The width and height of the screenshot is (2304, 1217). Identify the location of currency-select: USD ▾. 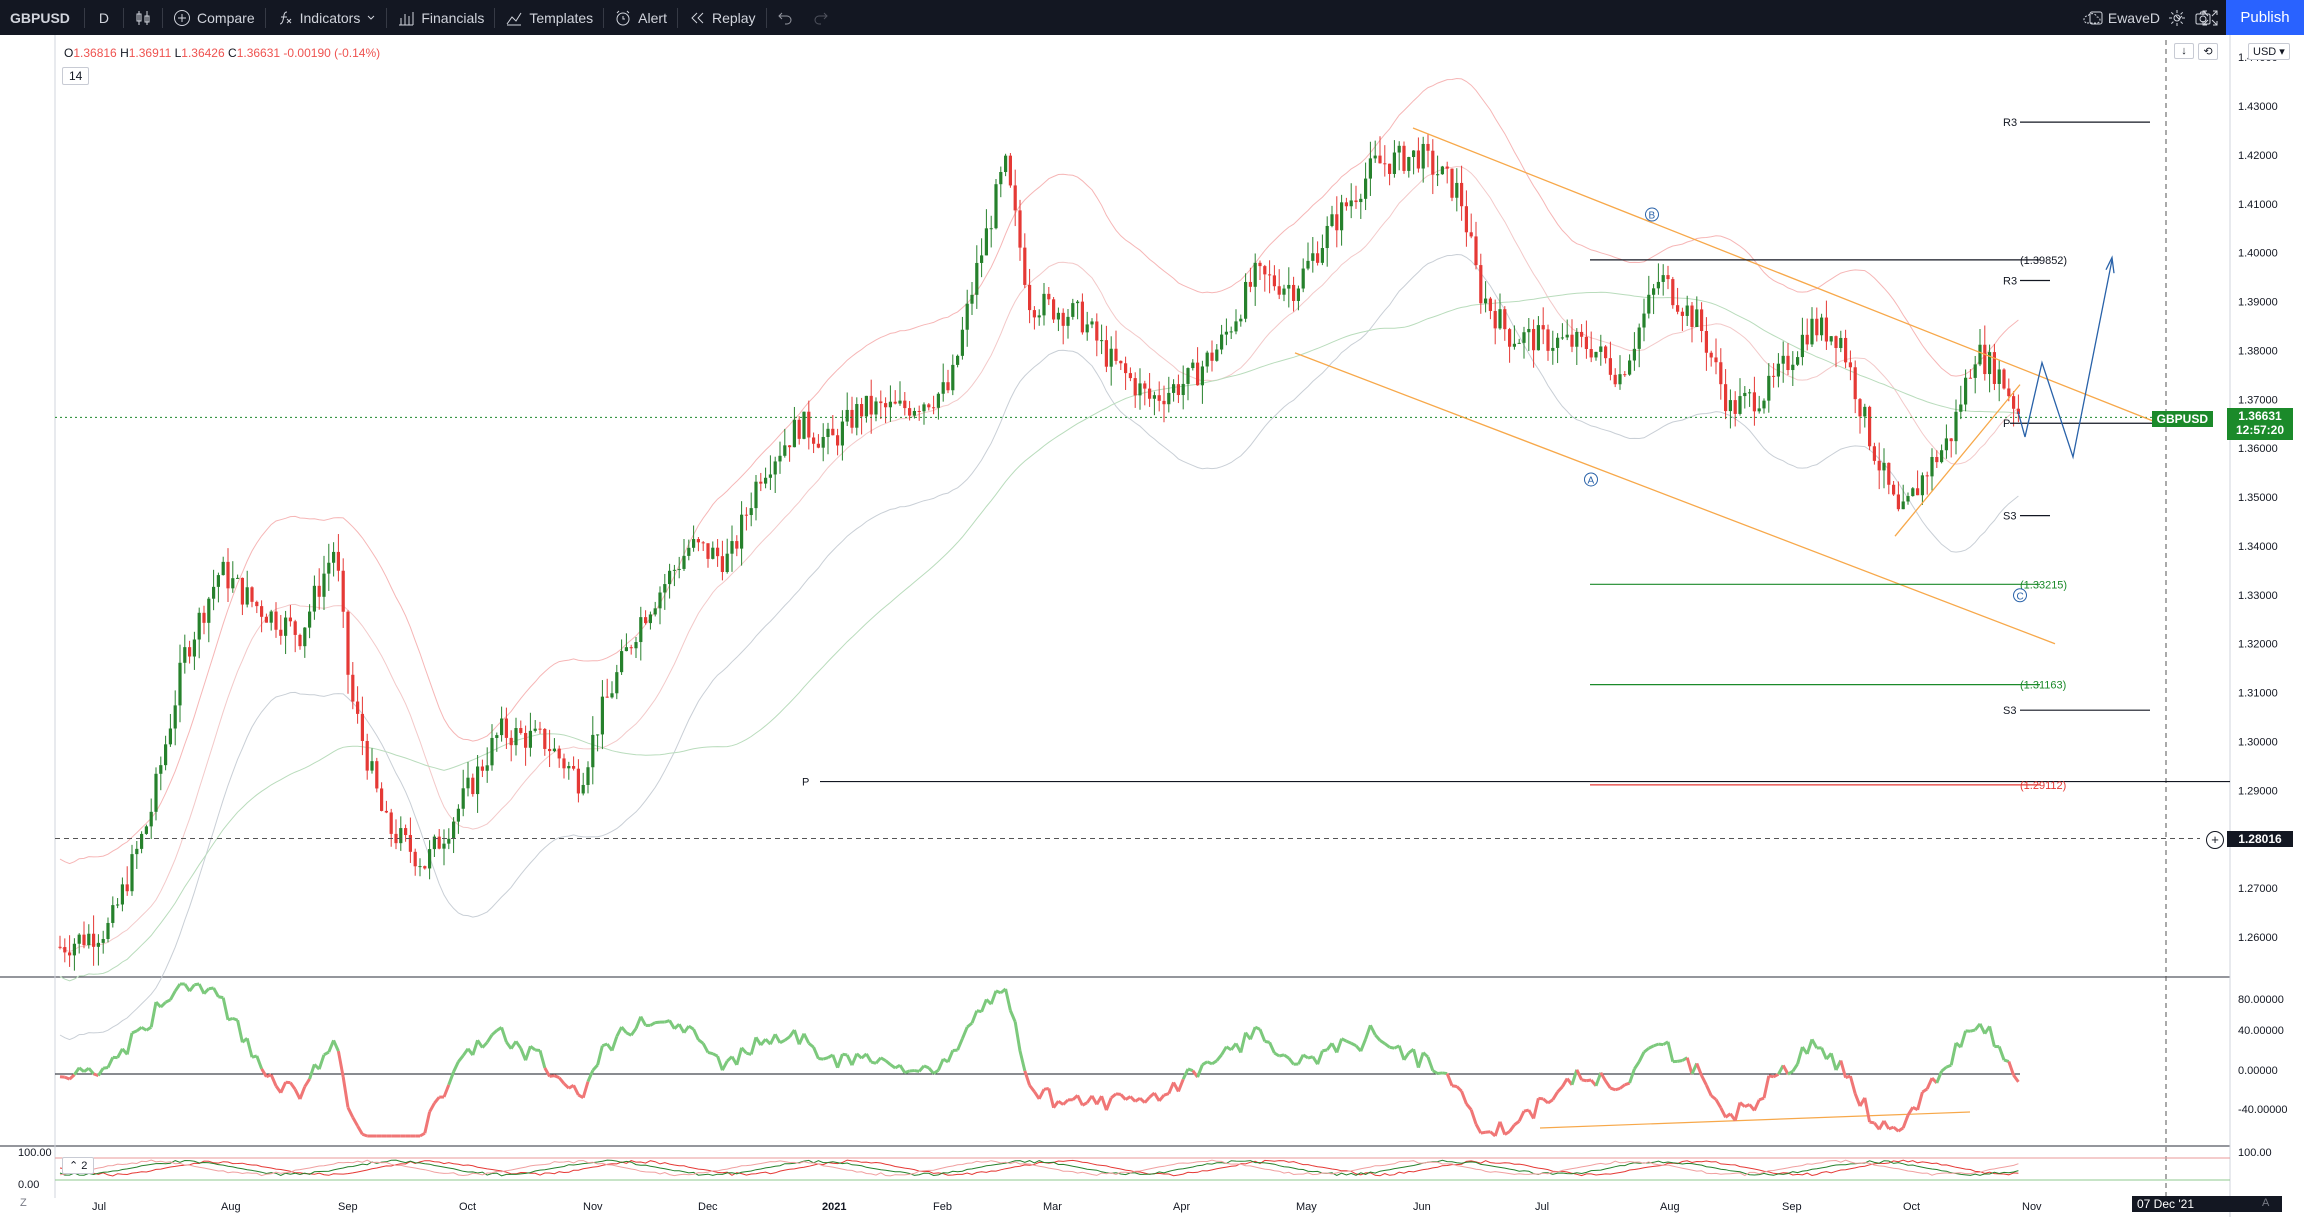
(2269, 51).